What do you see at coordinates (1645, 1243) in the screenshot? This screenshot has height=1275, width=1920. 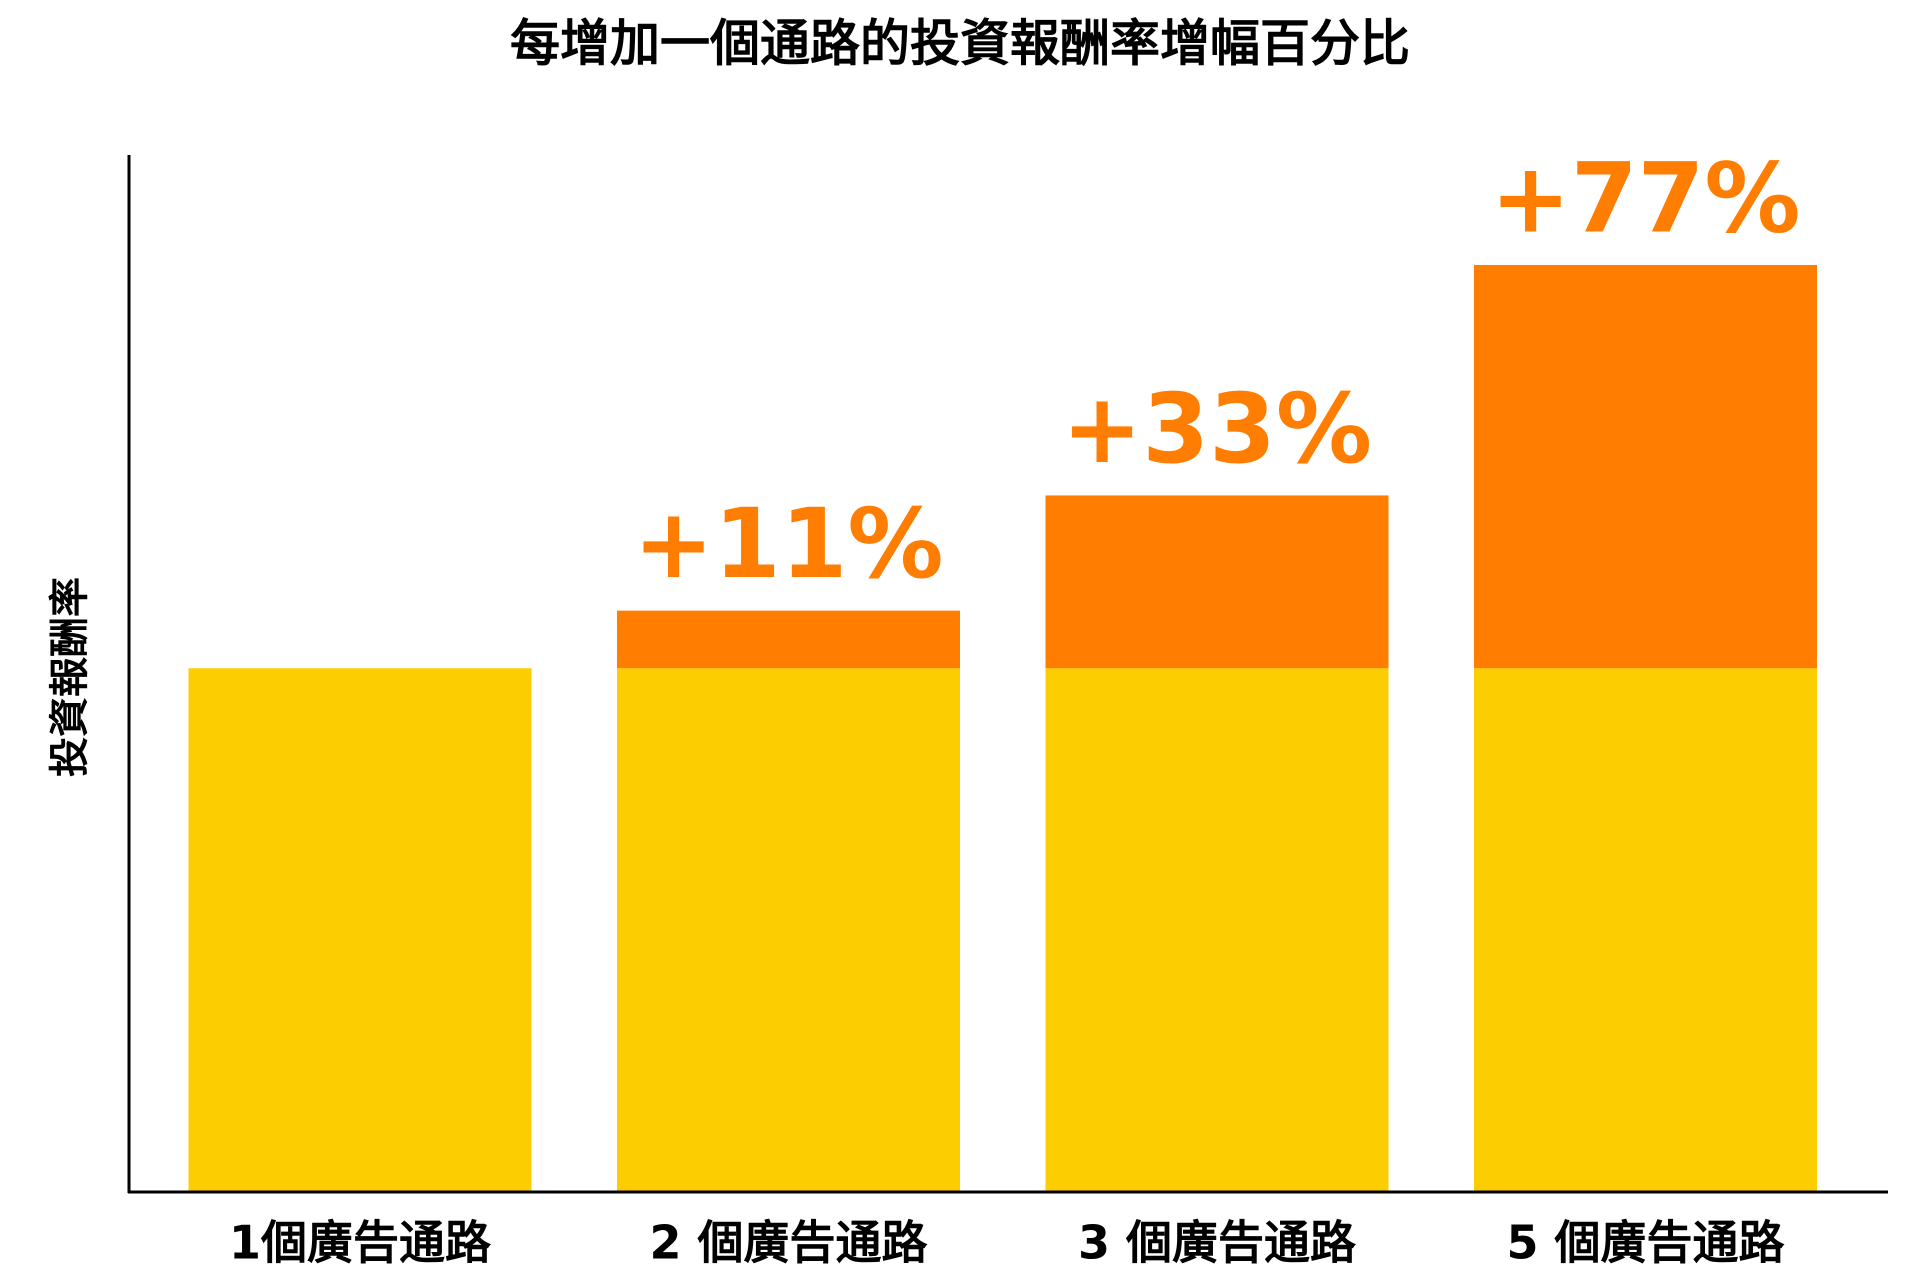 I see `x-tick-label: 5 個廣告通路` at bounding box center [1645, 1243].